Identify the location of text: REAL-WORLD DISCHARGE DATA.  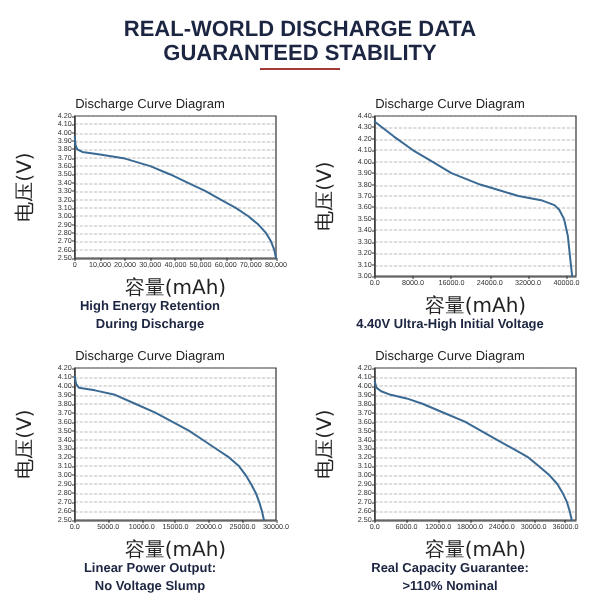
(300, 30).